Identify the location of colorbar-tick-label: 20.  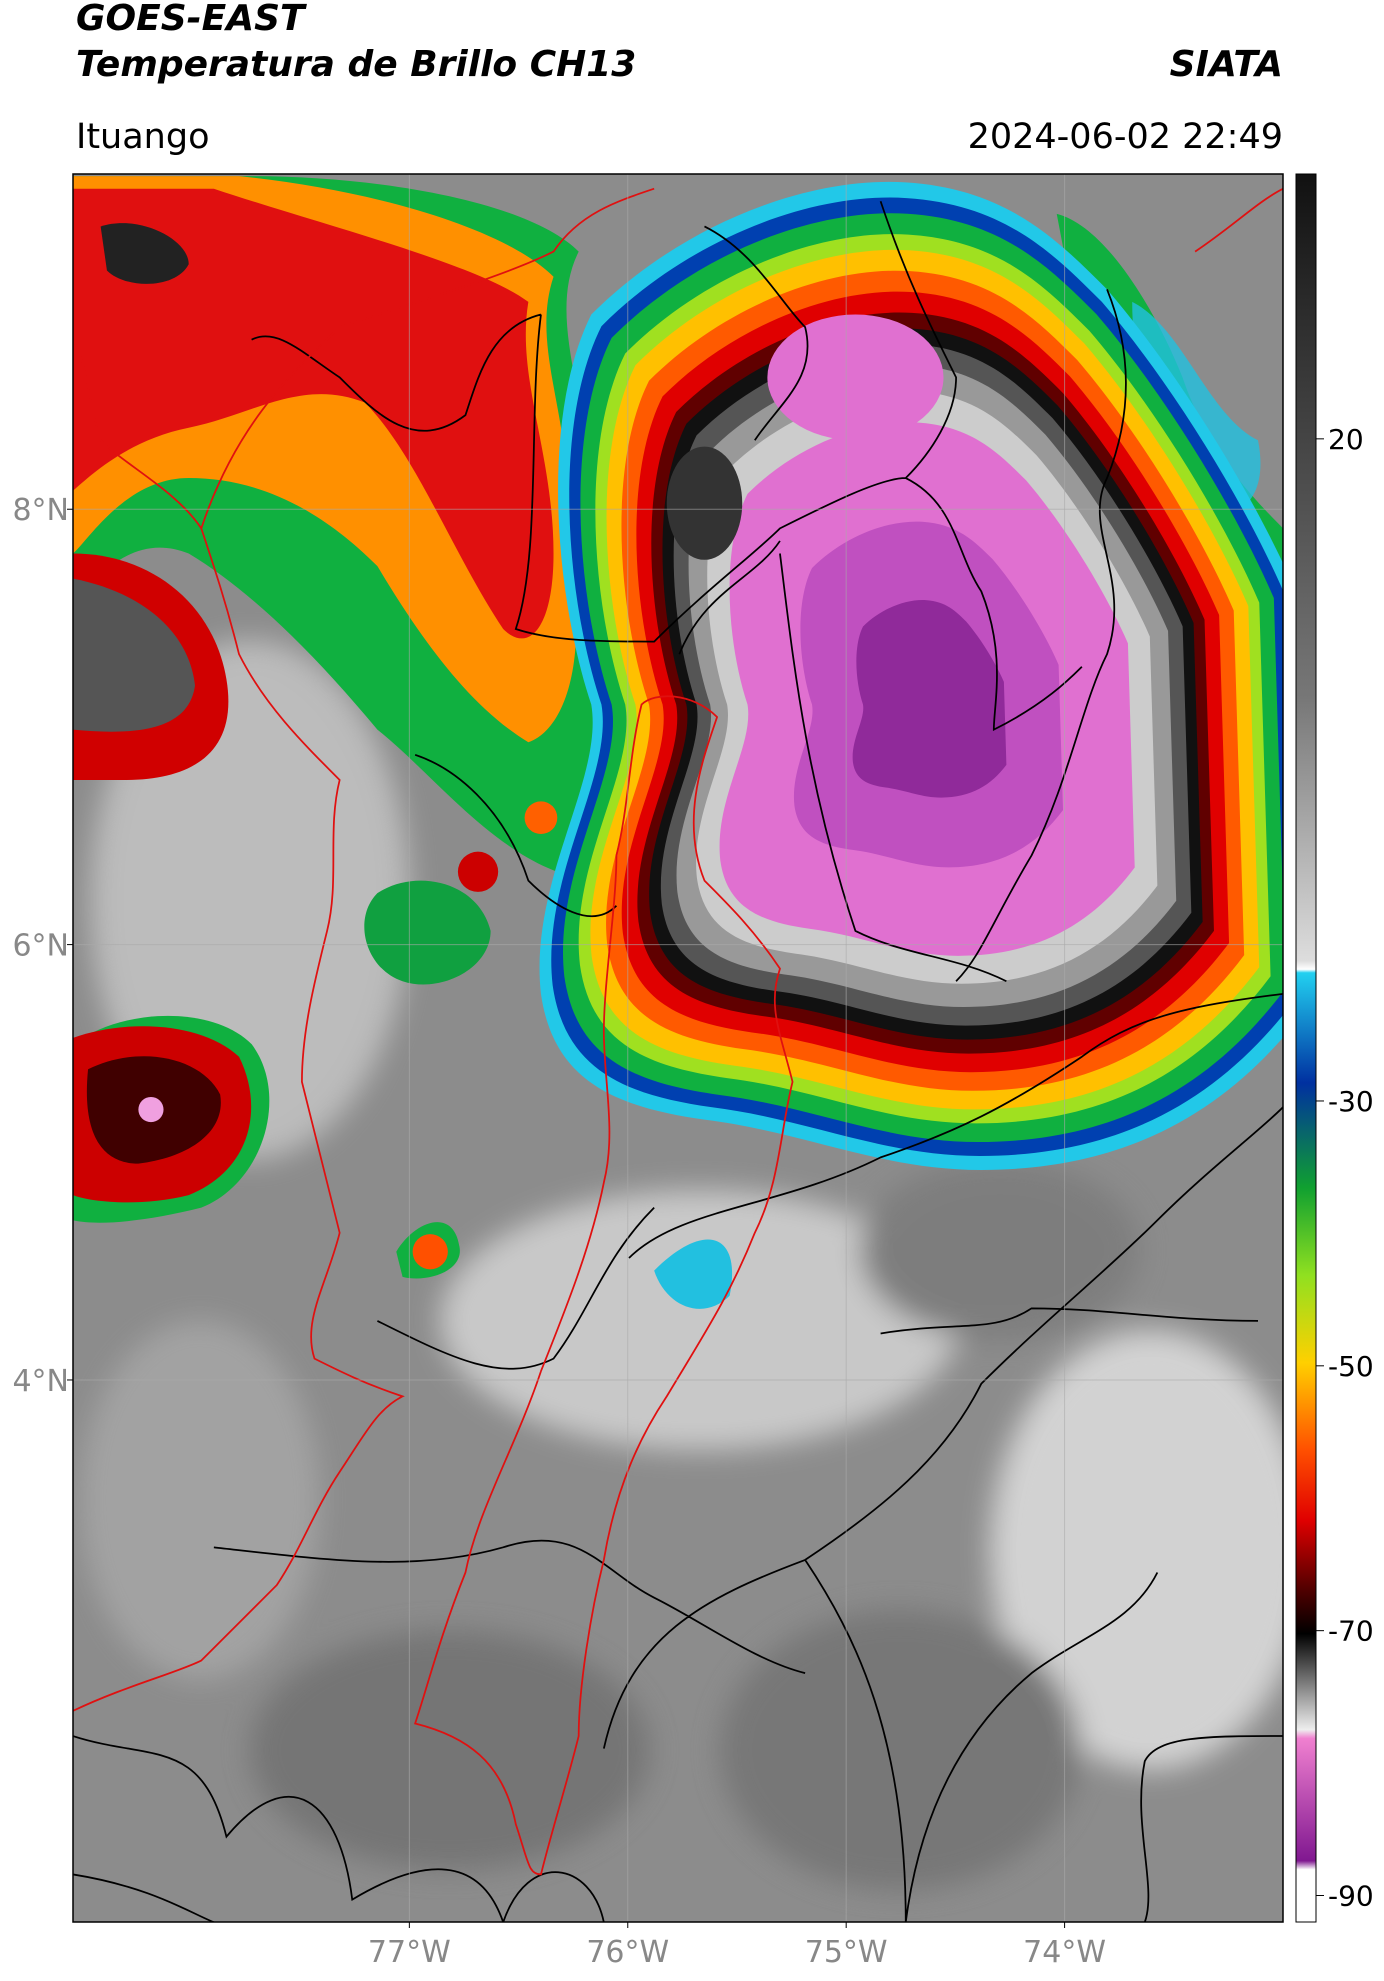
(1346, 439).